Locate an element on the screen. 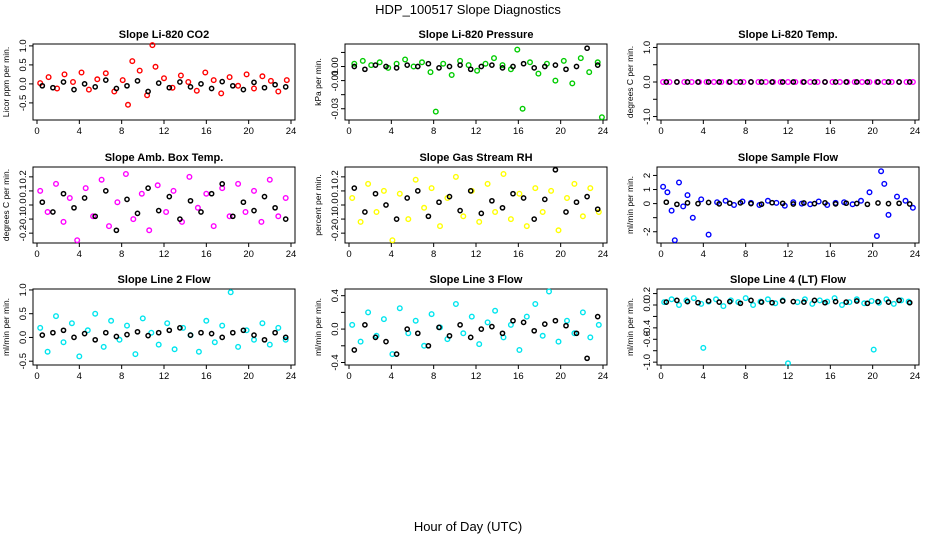 The width and height of the screenshot is (936, 540). series-all-points is located at coordinates (163, 75).